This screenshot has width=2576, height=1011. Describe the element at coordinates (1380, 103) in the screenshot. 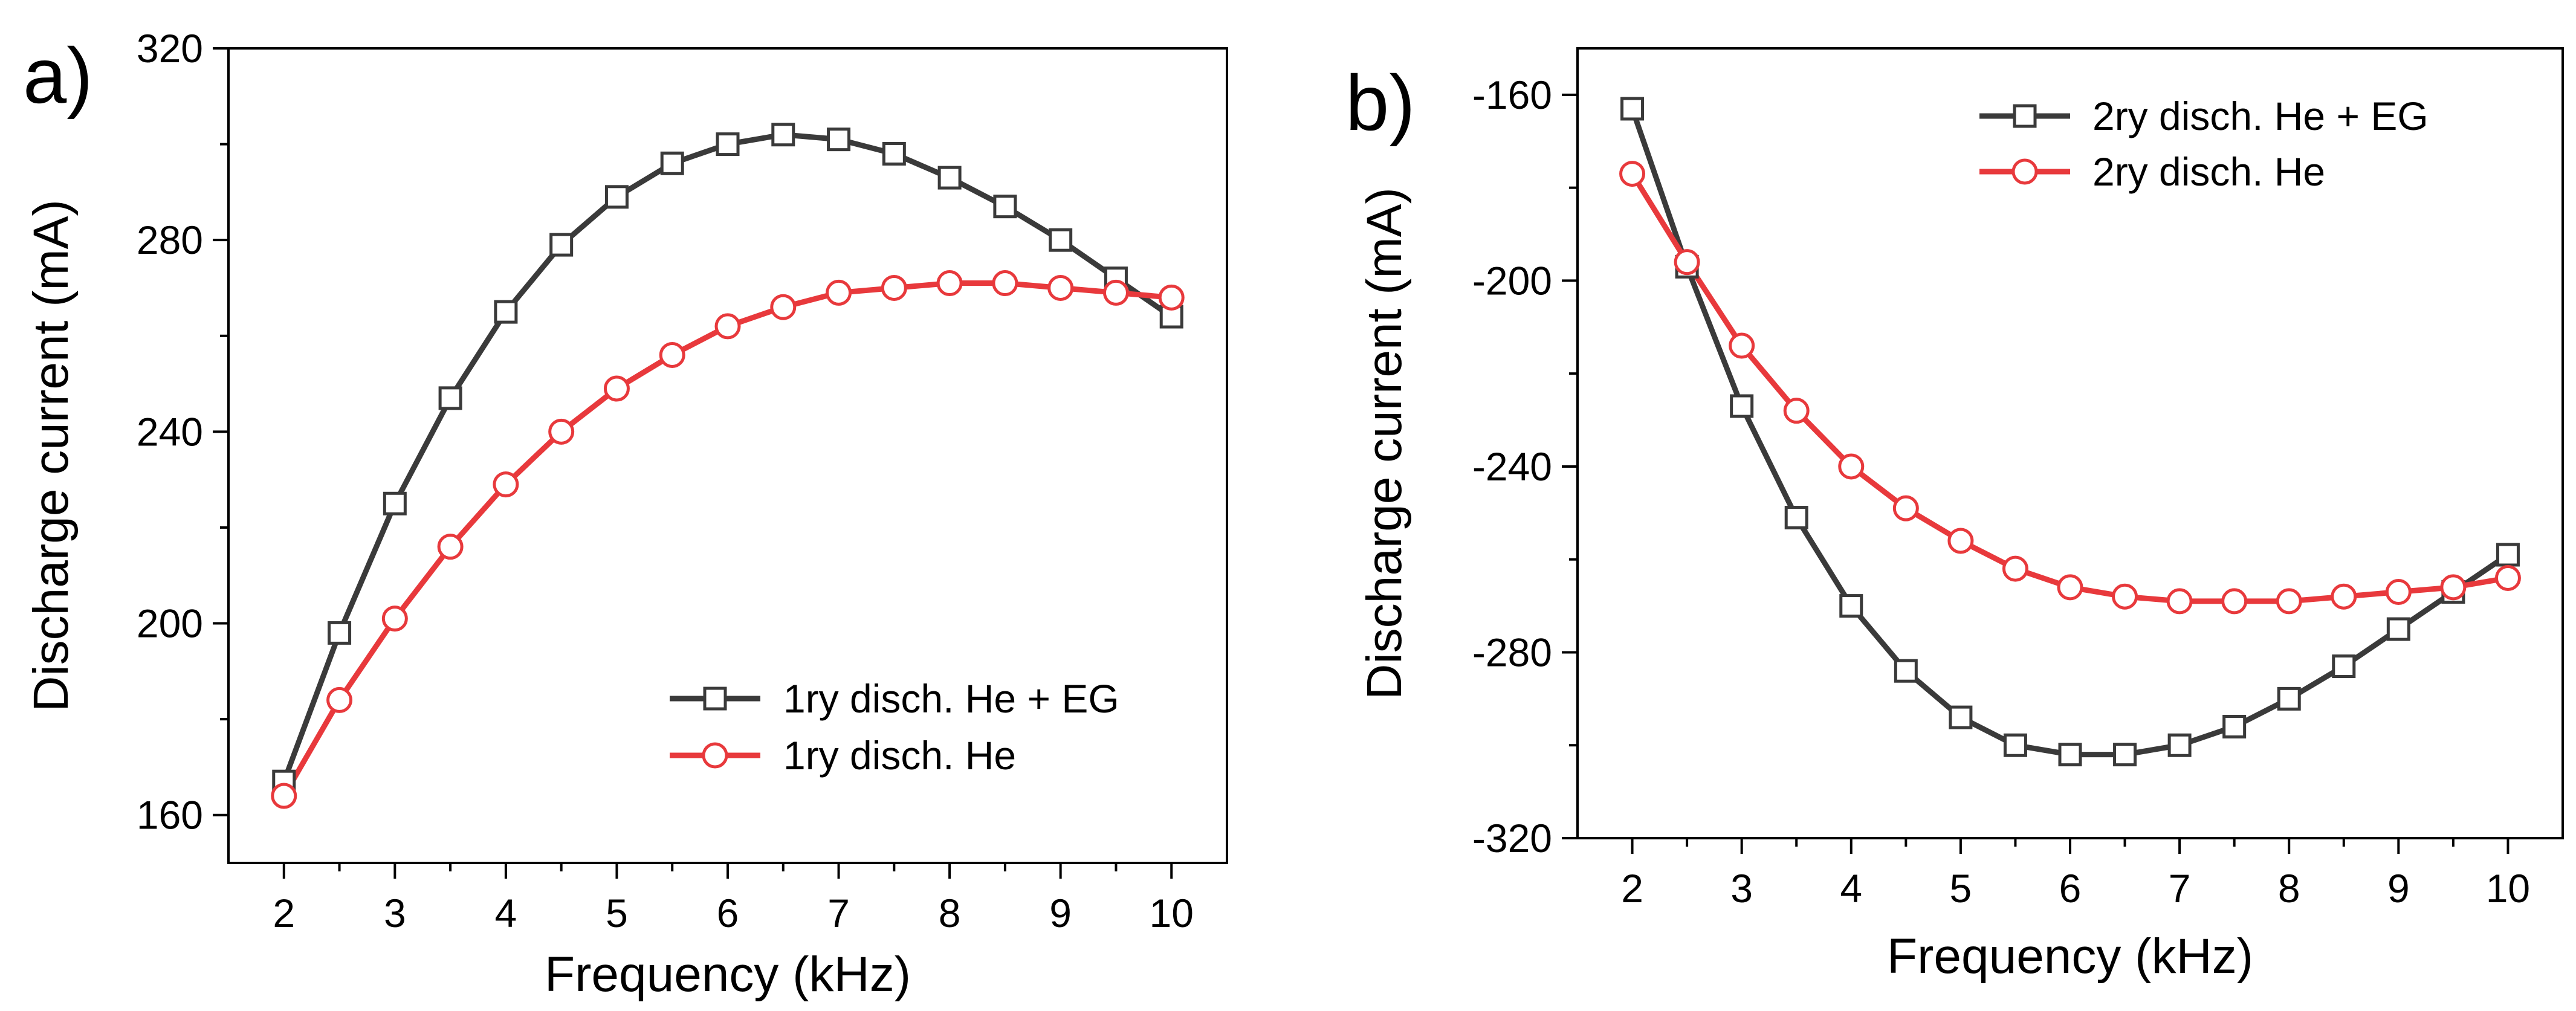

I see `panel-label-b: b)` at that location.